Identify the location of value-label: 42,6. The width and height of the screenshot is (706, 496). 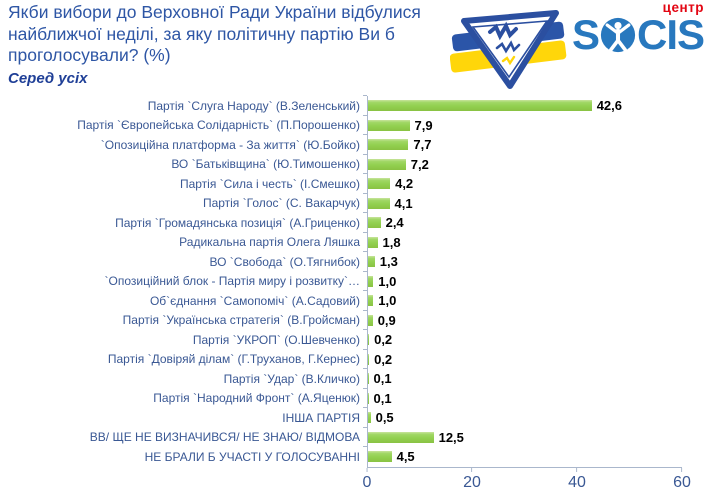
(609, 106).